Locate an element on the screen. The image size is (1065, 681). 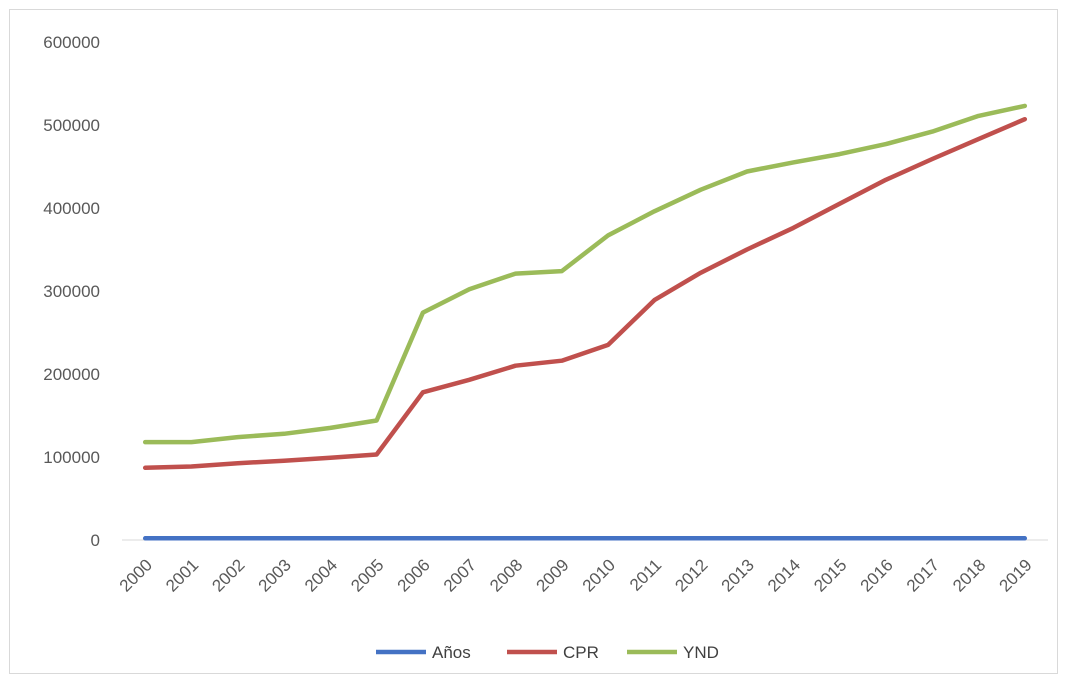
legend: Años CPR YND is located at coordinates (547, 652).